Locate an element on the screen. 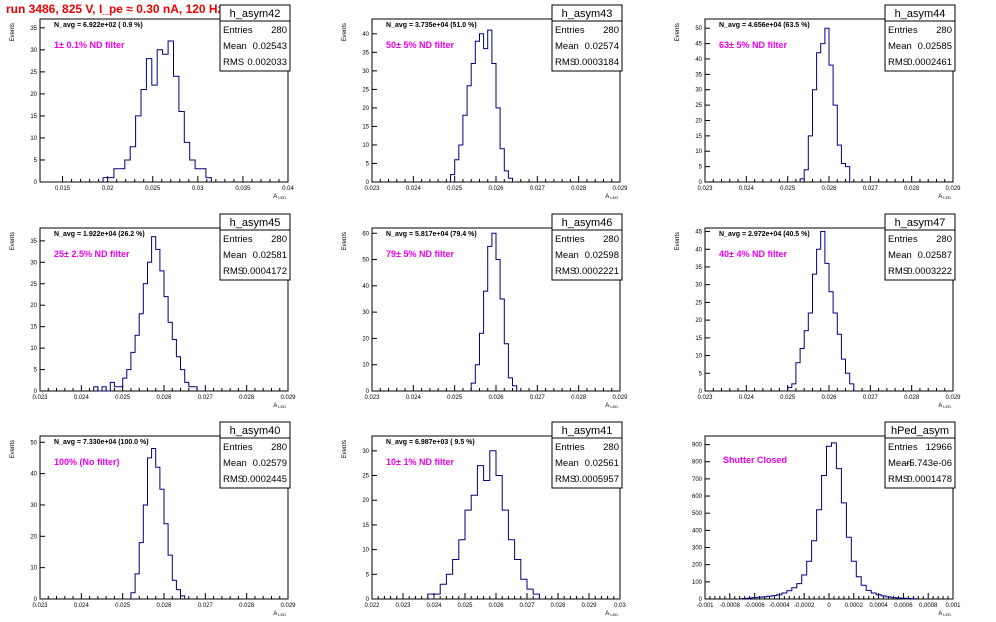 The image size is (996, 622). stats-value: 0.02579 is located at coordinates (270, 463).